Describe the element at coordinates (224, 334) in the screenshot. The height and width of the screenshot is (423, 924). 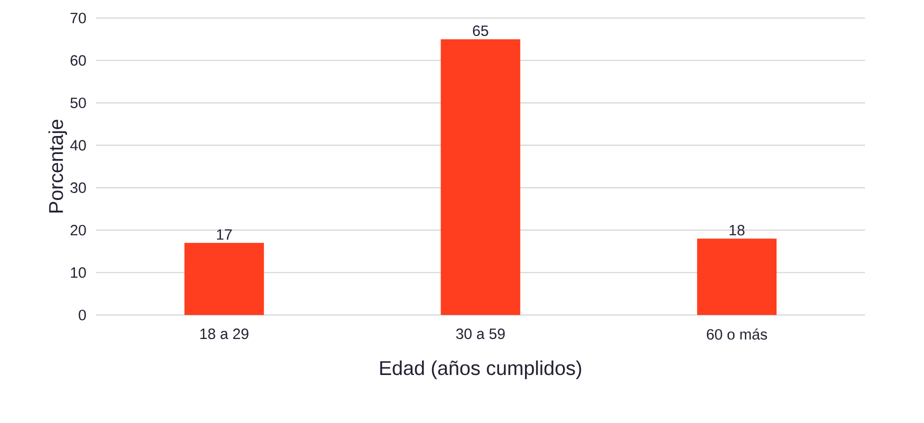
I see `x-tick-label: 18 a 29` at that location.